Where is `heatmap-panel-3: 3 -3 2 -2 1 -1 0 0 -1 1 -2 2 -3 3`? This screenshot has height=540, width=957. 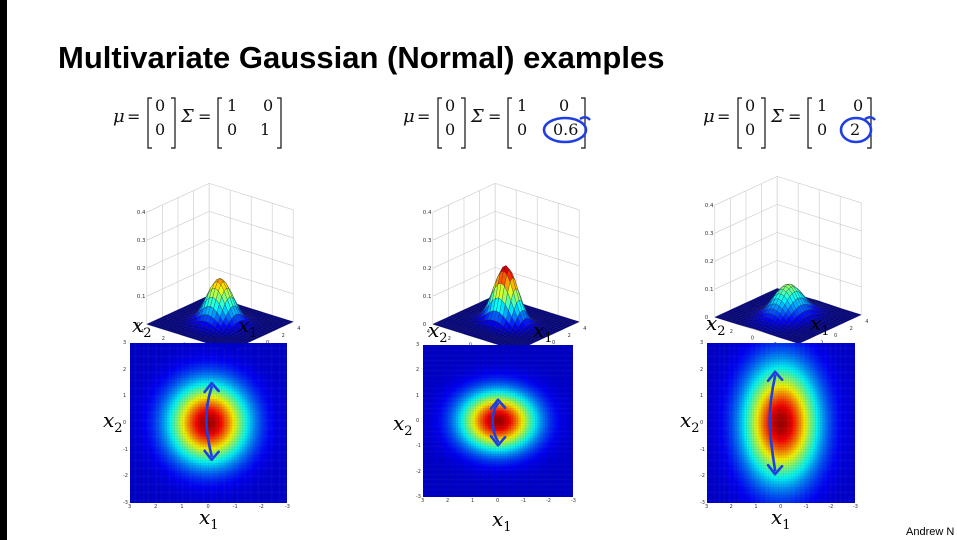
heatmap-panel-3: 3 -3 2 -2 1 -1 0 0 -1 1 -2 2 -3 3 is located at coordinates (779, 425).